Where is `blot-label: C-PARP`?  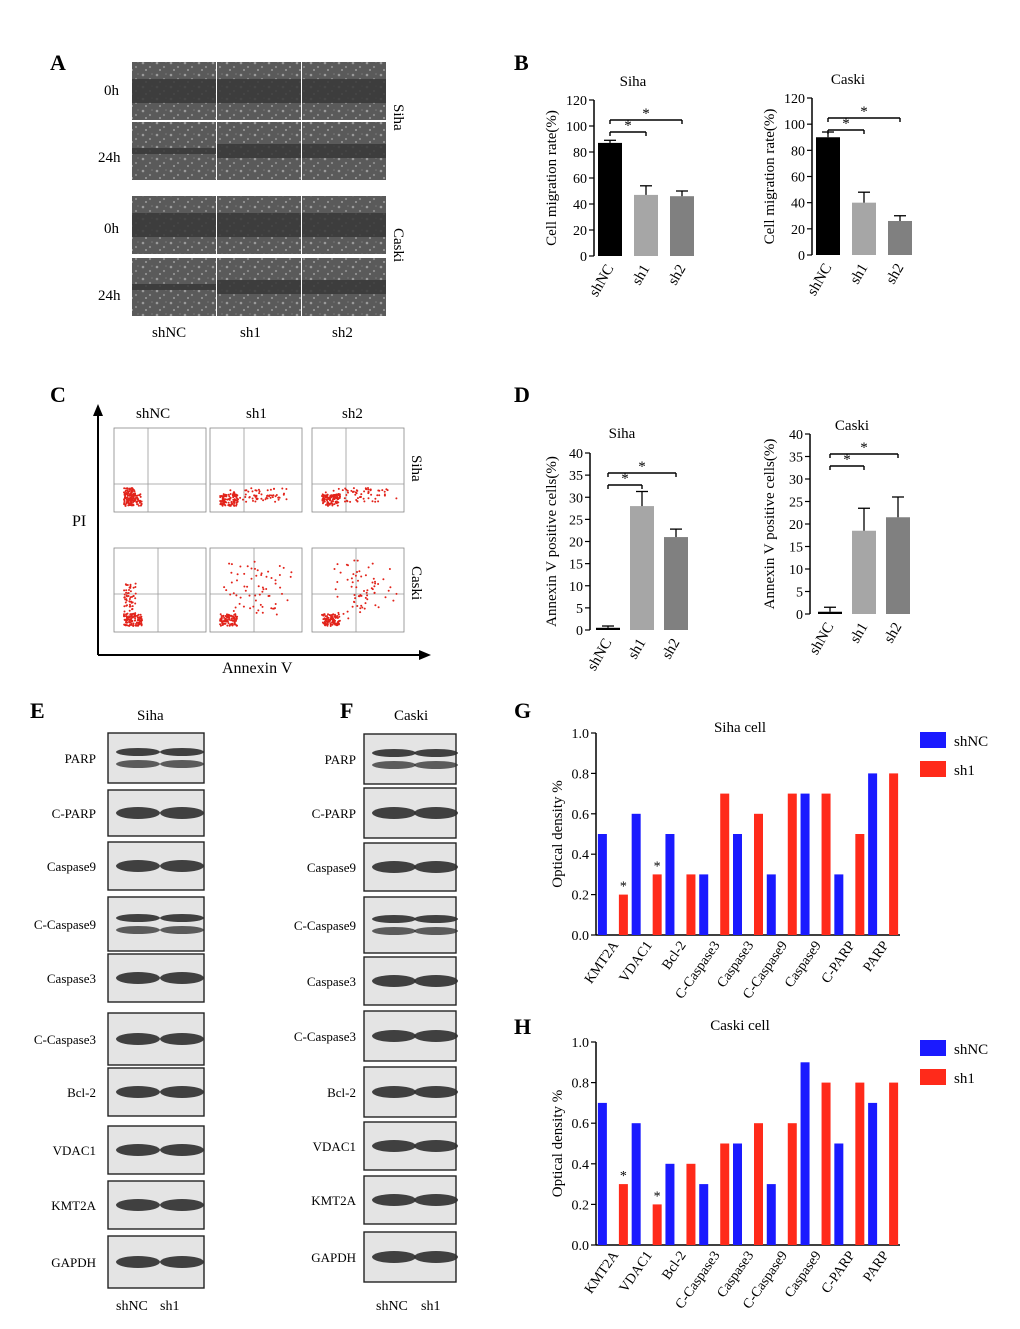
blot-label: C-PARP is located at coordinates (334, 813).